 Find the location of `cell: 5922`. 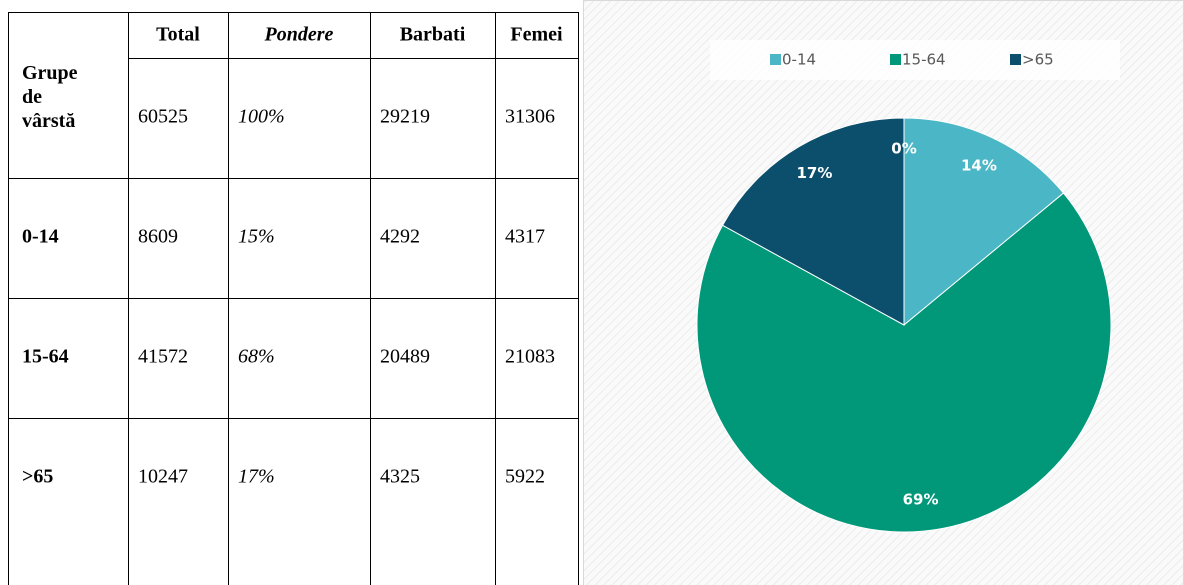

cell: 5922 is located at coordinates (525, 477).